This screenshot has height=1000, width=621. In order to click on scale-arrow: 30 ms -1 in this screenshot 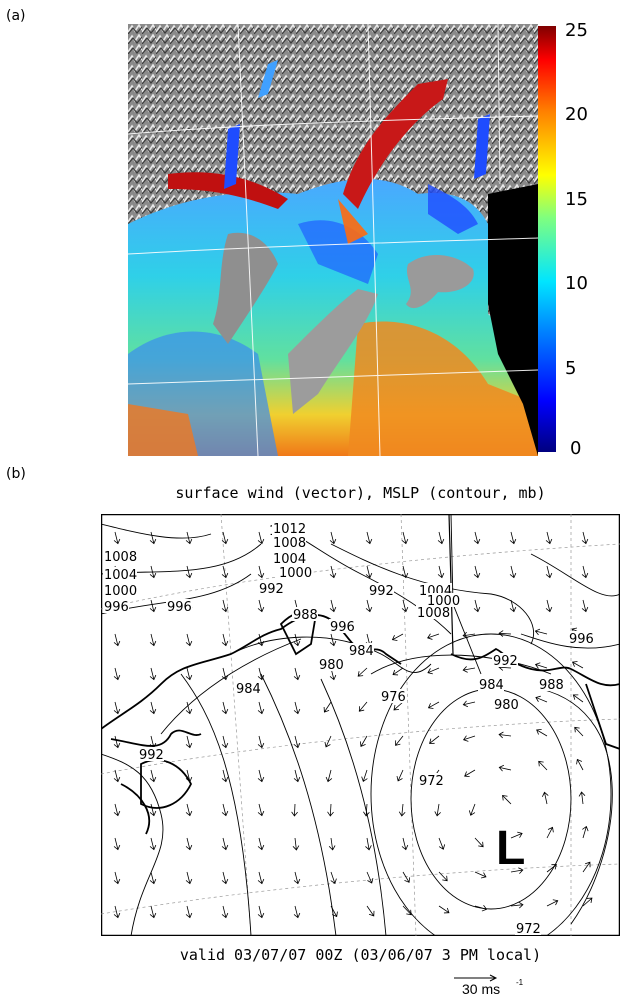, I will do `click(489, 985)`.